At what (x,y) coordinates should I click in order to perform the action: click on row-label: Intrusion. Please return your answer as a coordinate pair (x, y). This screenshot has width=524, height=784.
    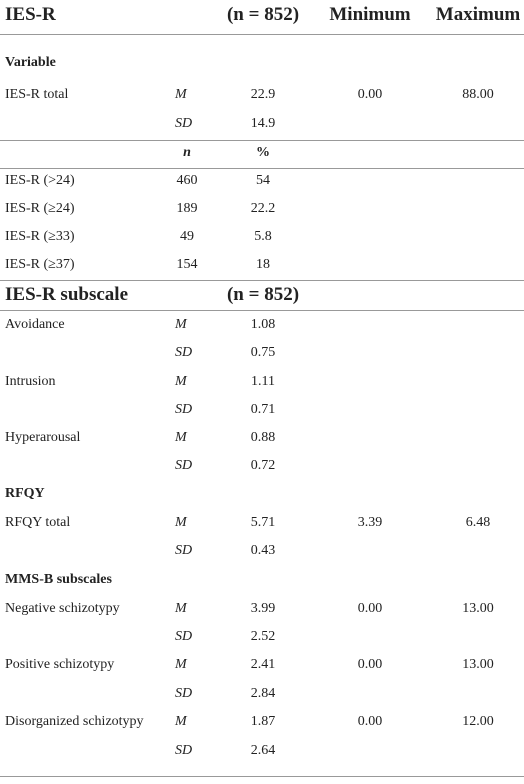
    Looking at the image, I should click on (30, 381).